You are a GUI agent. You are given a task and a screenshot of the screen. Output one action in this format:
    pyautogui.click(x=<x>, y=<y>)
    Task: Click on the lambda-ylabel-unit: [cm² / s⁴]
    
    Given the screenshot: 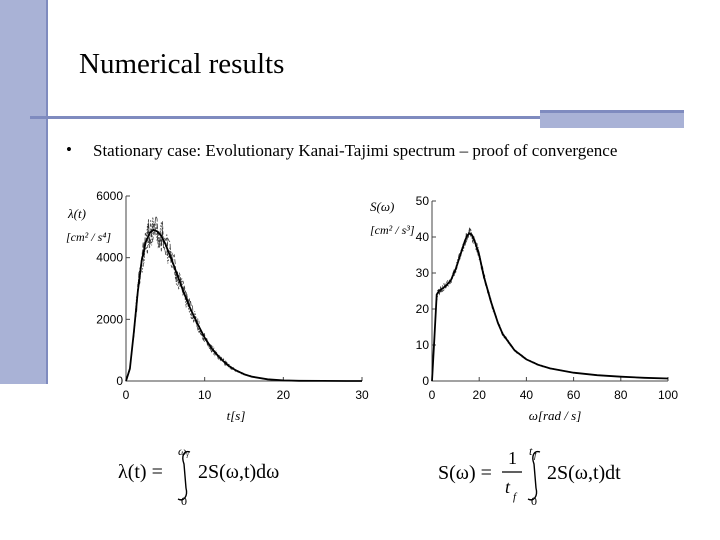 What is the action you would take?
    pyautogui.click(x=88, y=237)
    